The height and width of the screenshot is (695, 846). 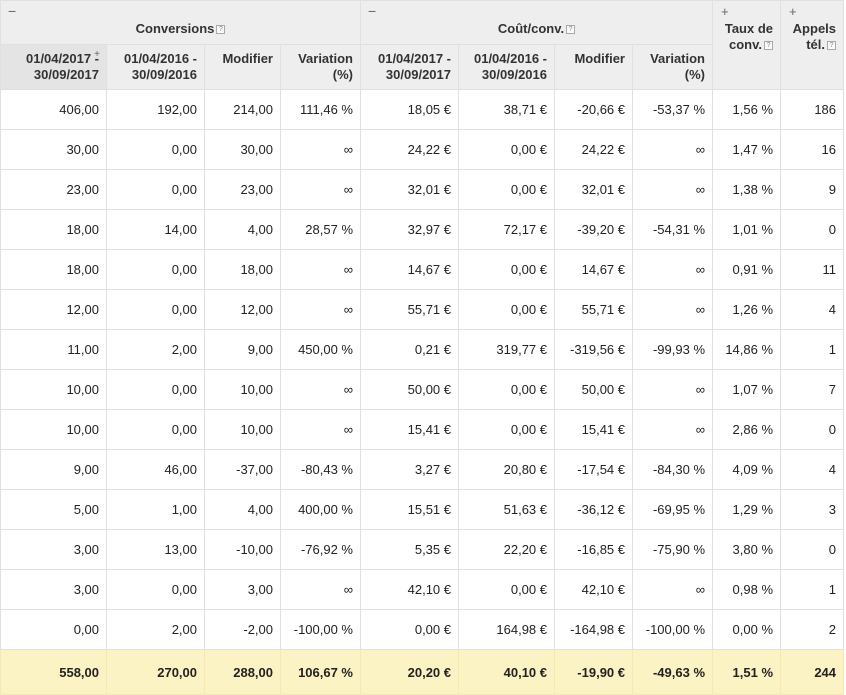 What do you see at coordinates (747, 589) in the screenshot?
I see `table-cell: 0,98 %` at bounding box center [747, 589].